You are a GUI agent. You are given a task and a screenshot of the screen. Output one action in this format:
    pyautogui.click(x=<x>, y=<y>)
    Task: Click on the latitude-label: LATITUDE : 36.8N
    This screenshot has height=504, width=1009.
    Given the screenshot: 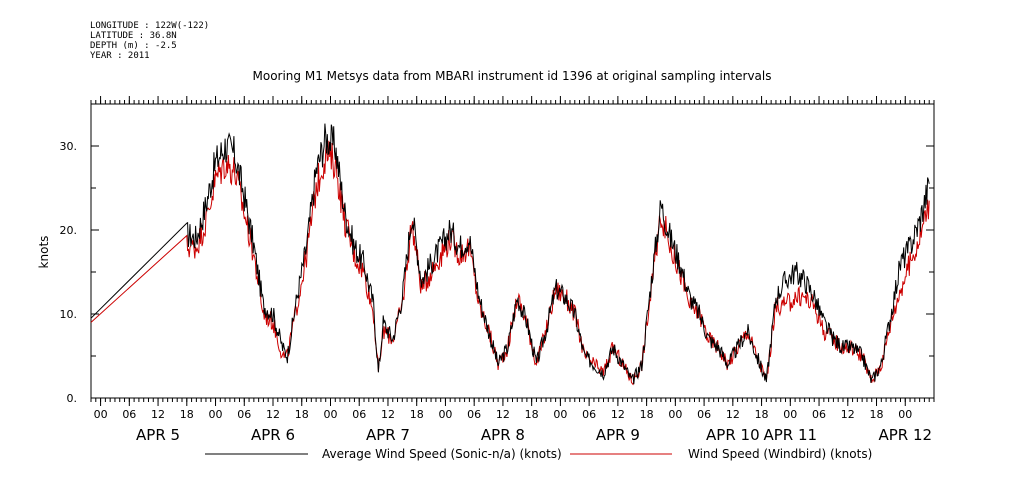 What is the action you would take?
    pyautogui.click(x=133, y=36)
    